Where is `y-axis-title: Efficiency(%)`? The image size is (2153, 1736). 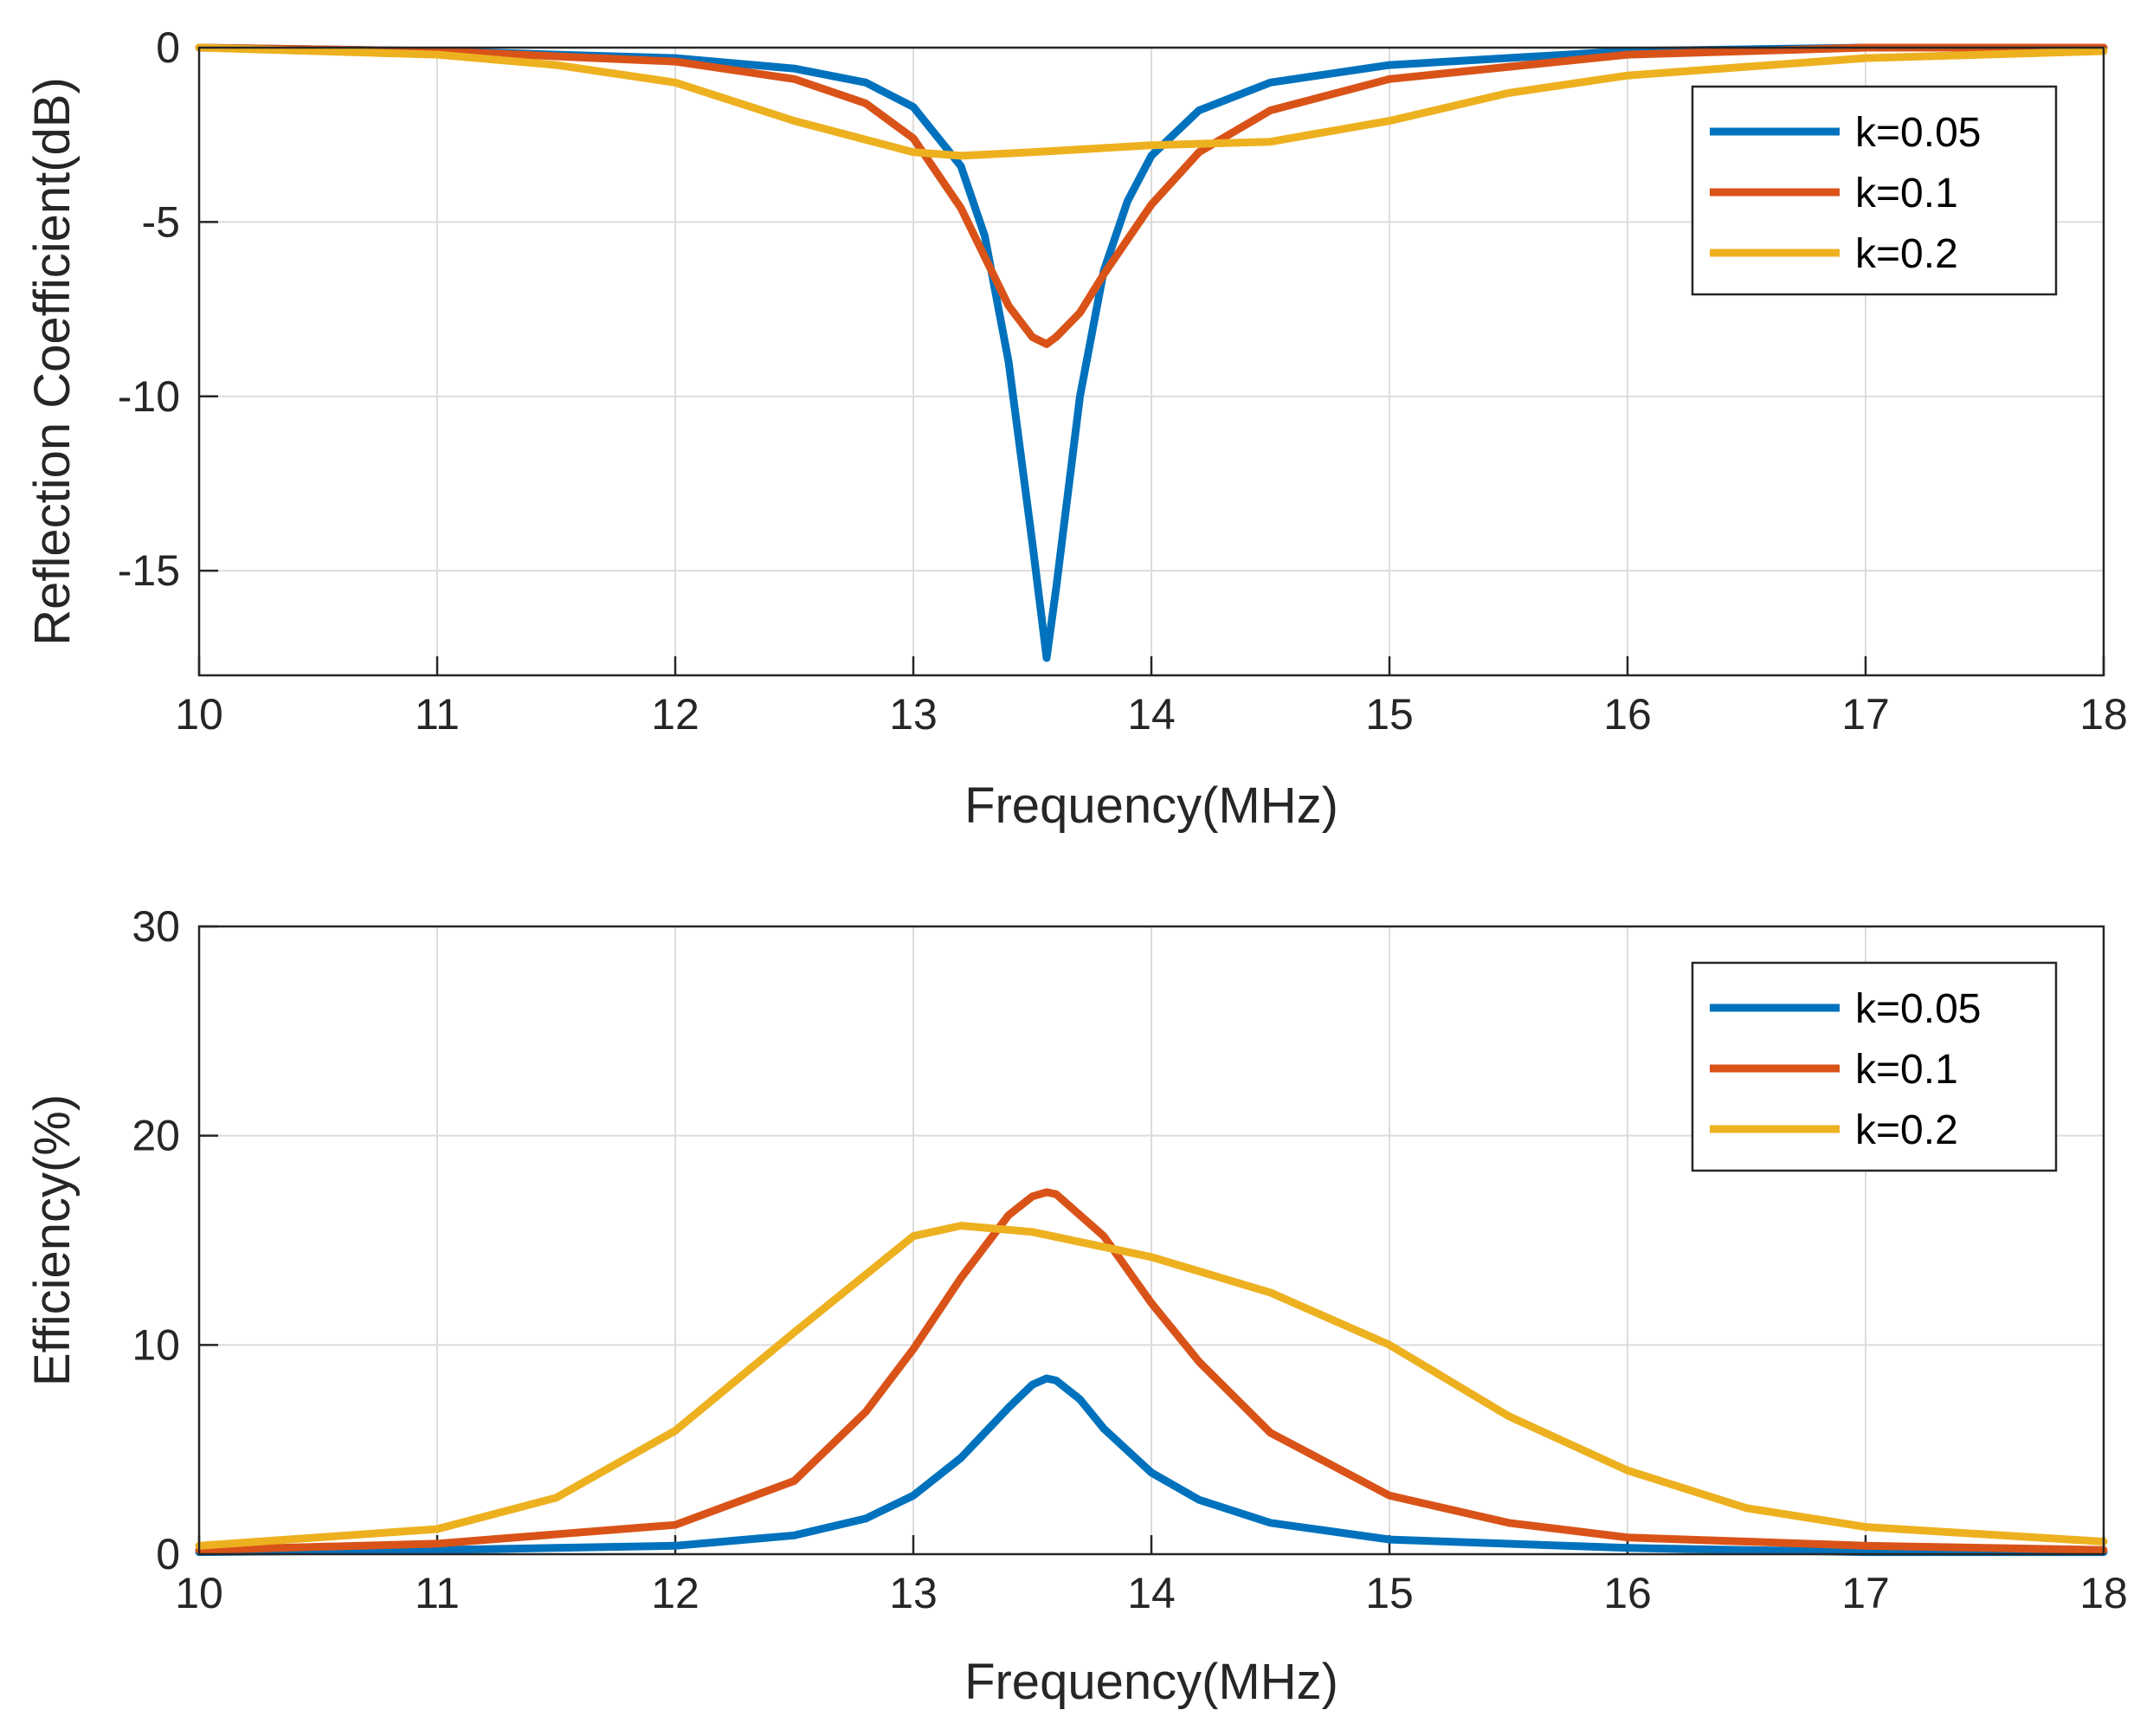
y-axis-title: Efficiency(%) is located at coordinates (52, 1240).